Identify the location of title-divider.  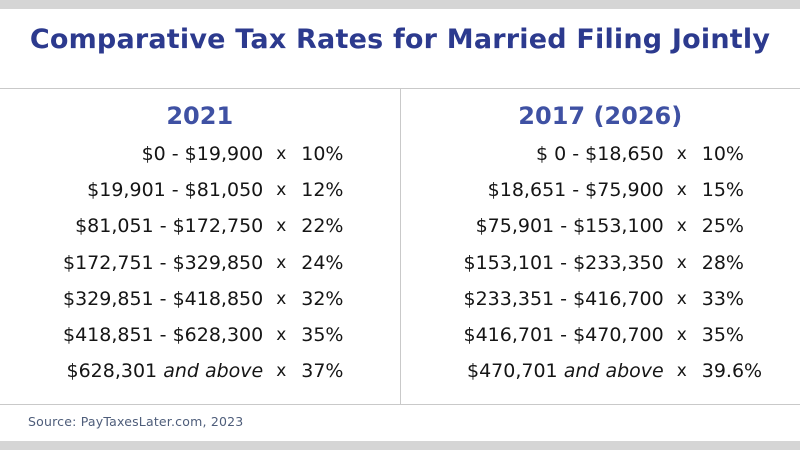
(400, 88).